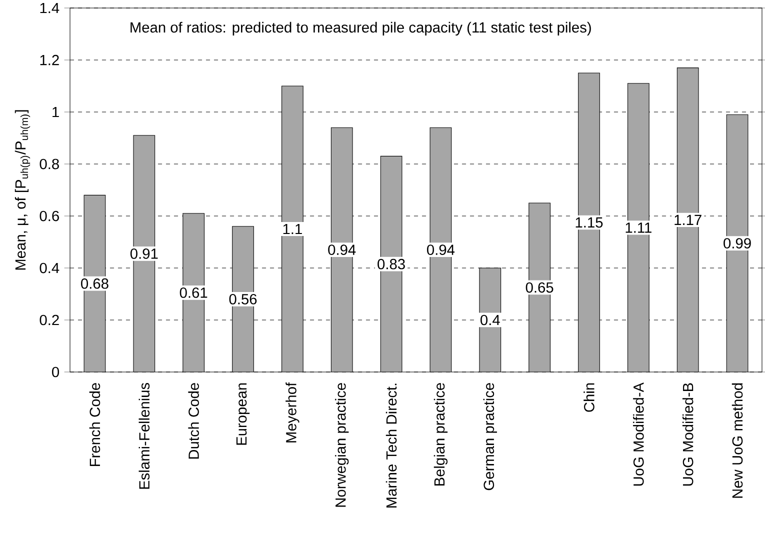 This screenshot has height=536, width=765. I want to click on data-label: 1.11, so click(639, 227).